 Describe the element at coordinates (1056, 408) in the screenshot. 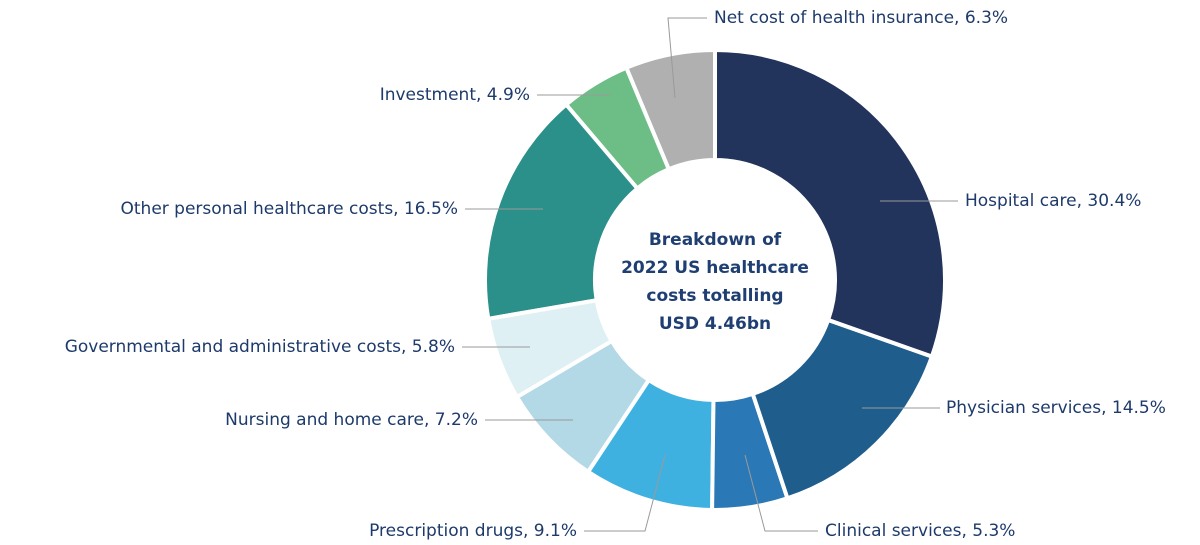

I see `slice-label: Physician services, 14.5%` at that location.